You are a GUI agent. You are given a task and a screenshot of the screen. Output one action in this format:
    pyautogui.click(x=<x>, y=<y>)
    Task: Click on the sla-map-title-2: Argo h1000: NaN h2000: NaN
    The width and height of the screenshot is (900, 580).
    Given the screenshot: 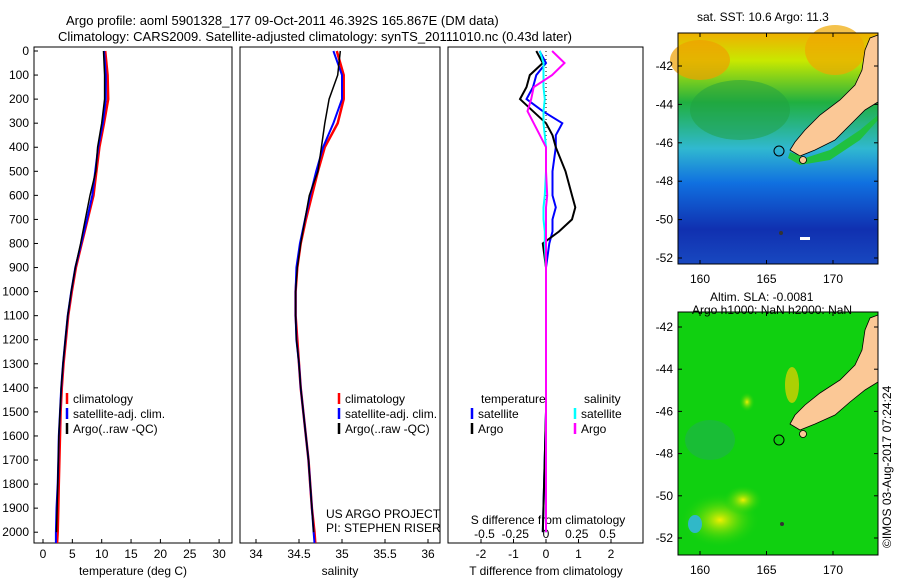 What is the action you would take?
    pyautogui.click(x=772, y=310)
    